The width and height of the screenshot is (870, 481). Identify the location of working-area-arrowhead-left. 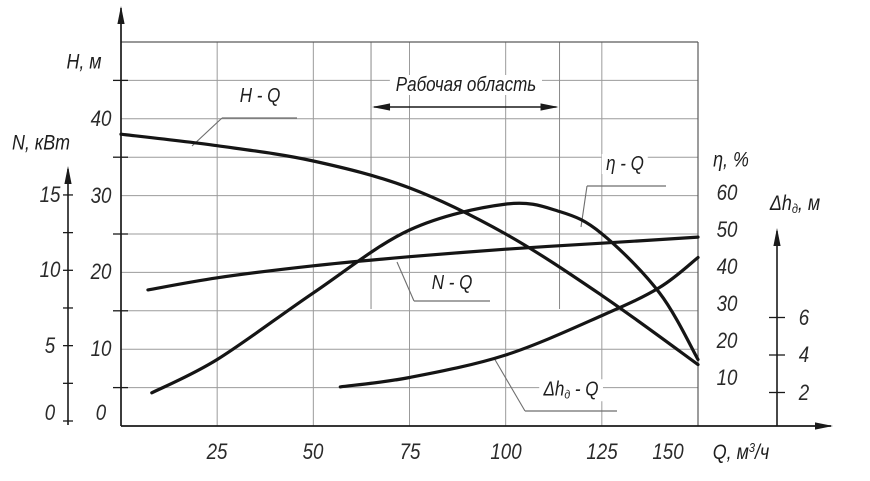
(381, 107).